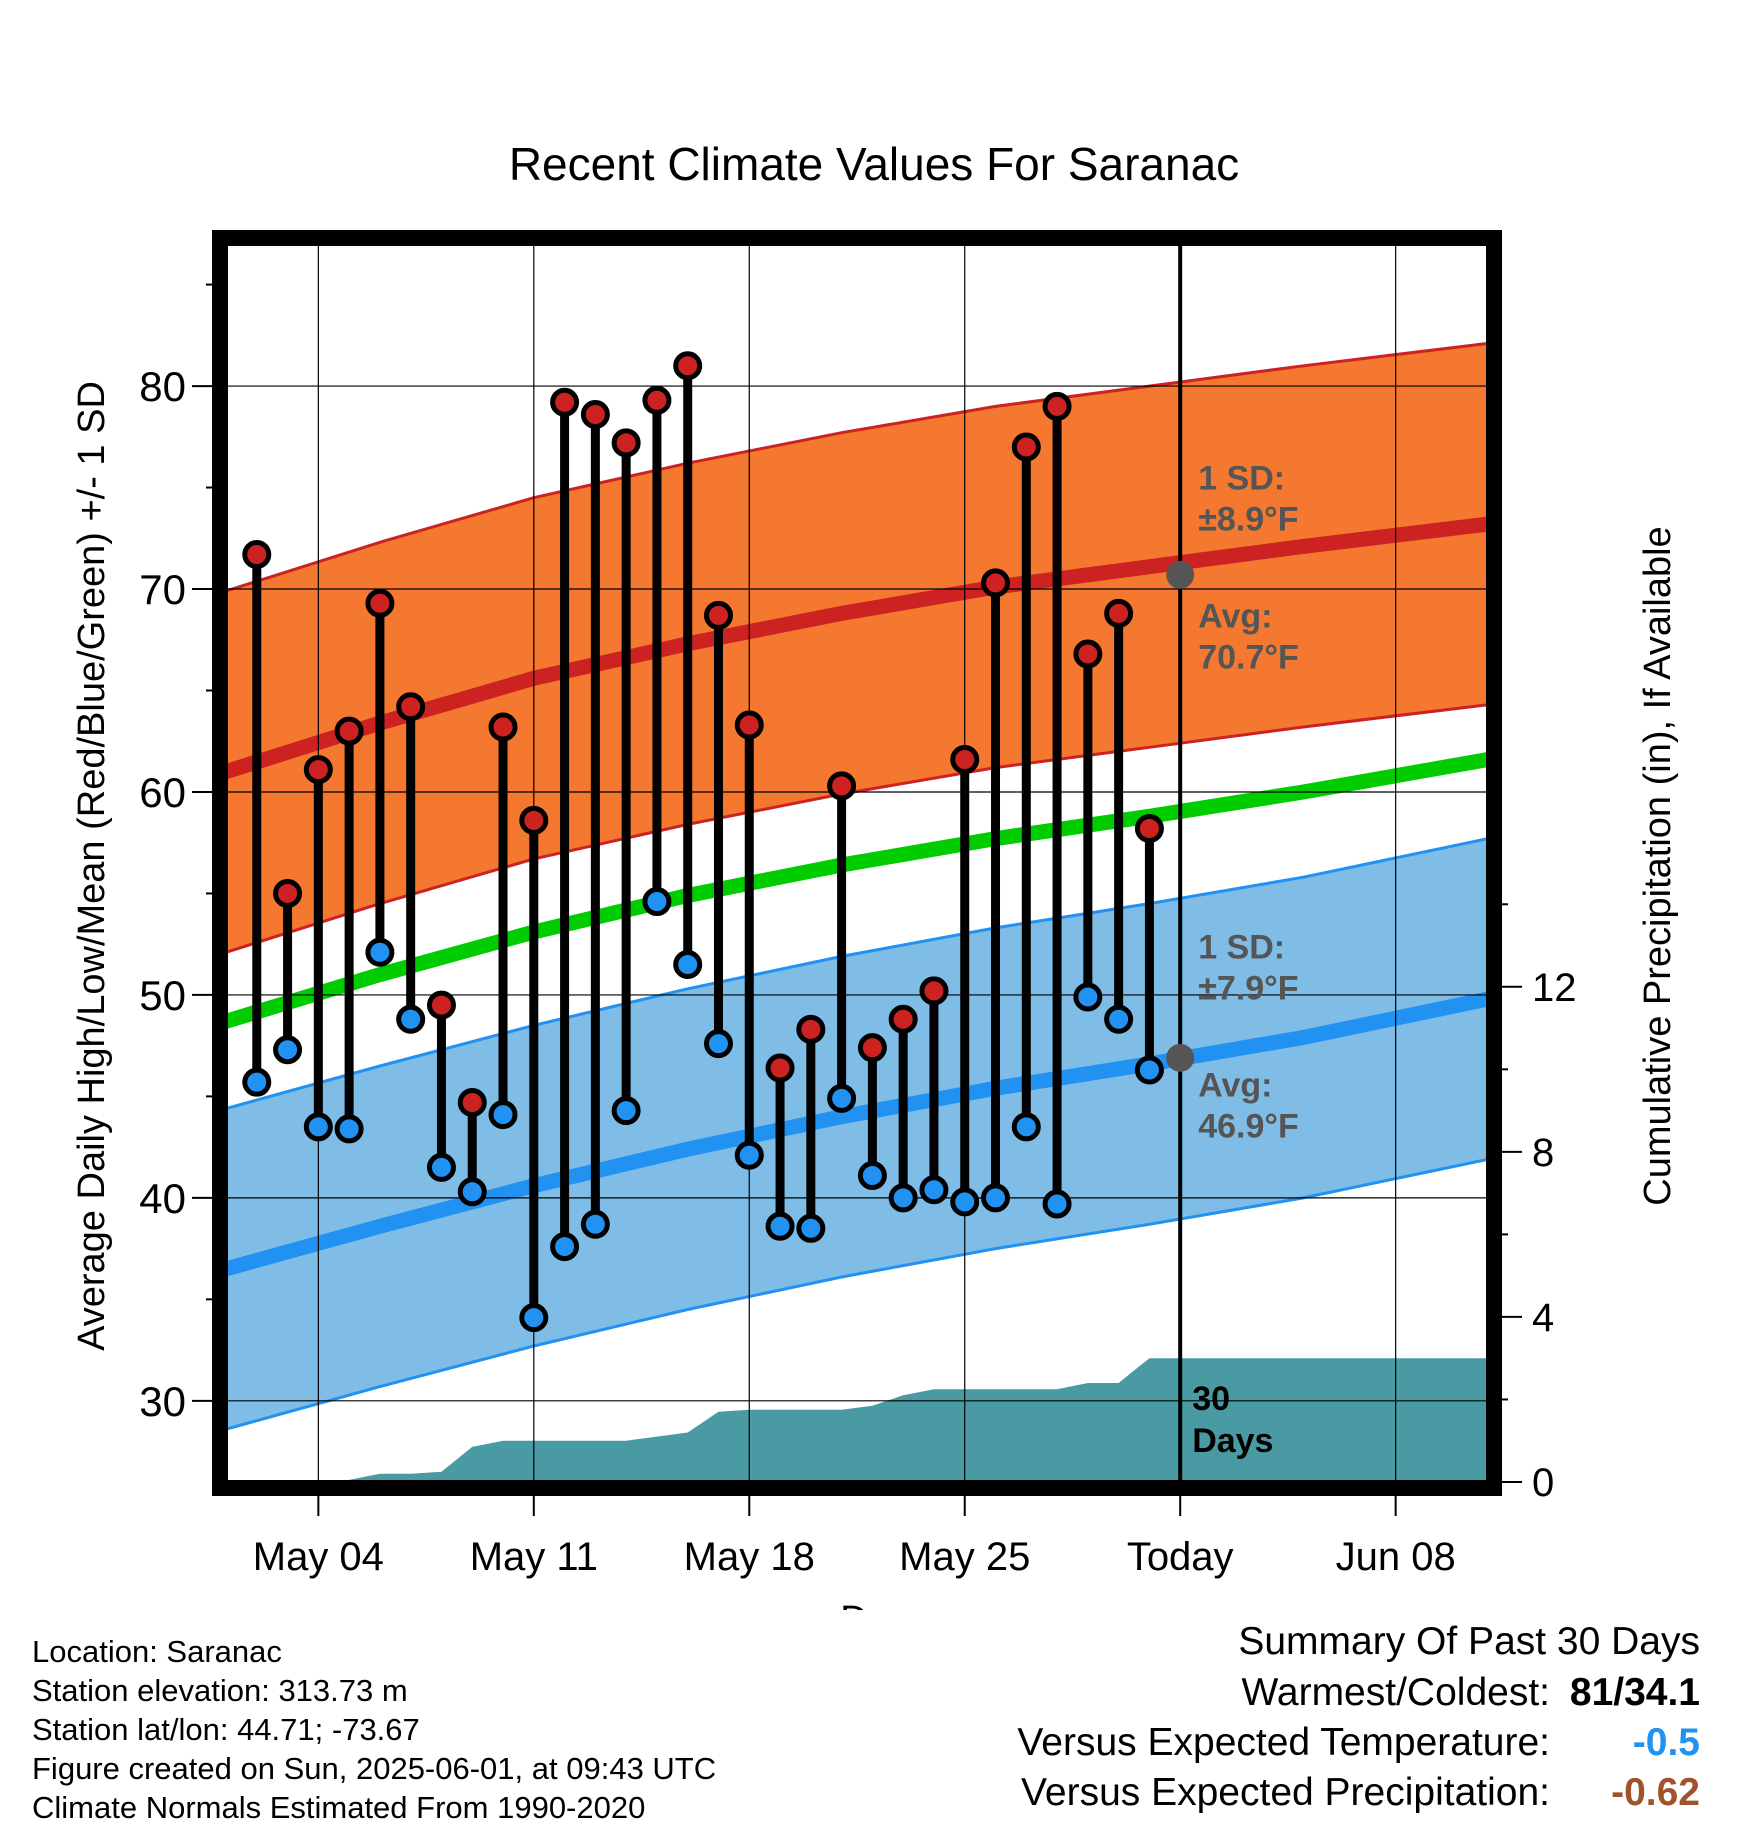 The image size is (1748, 1828). I want to click on low-normal-line, so click(857, 1134).